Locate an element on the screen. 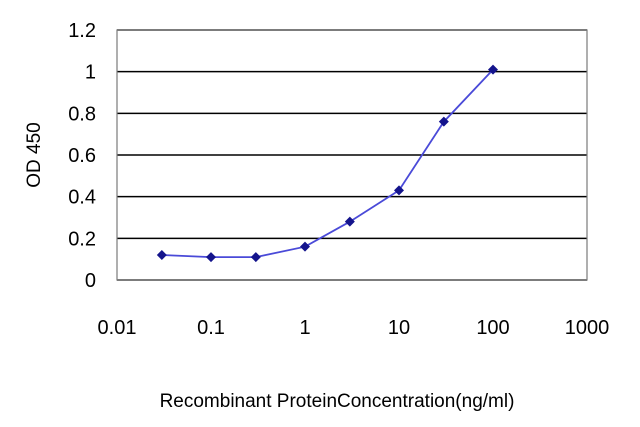 The image size is (640, 427). y-tick-label: 1.2 is located at coordinates (82, 31).